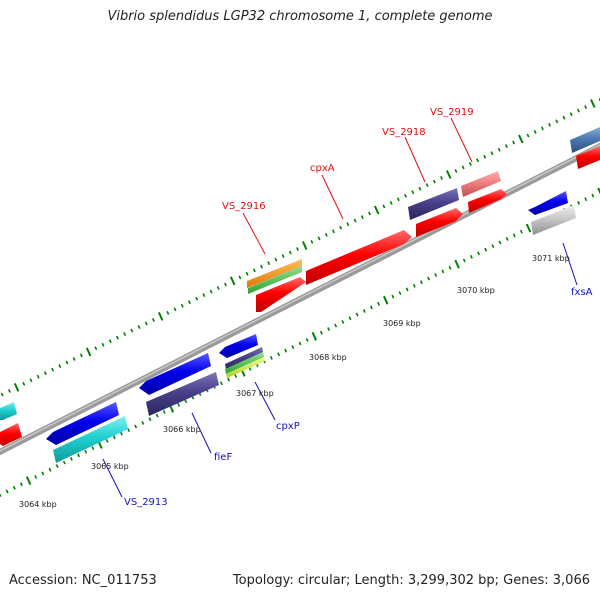 This screenshot has height=600, width=600. Describe the element at coordinates (359, 257) in the screenshot. I see `gene-cpxA-feature` at that location.